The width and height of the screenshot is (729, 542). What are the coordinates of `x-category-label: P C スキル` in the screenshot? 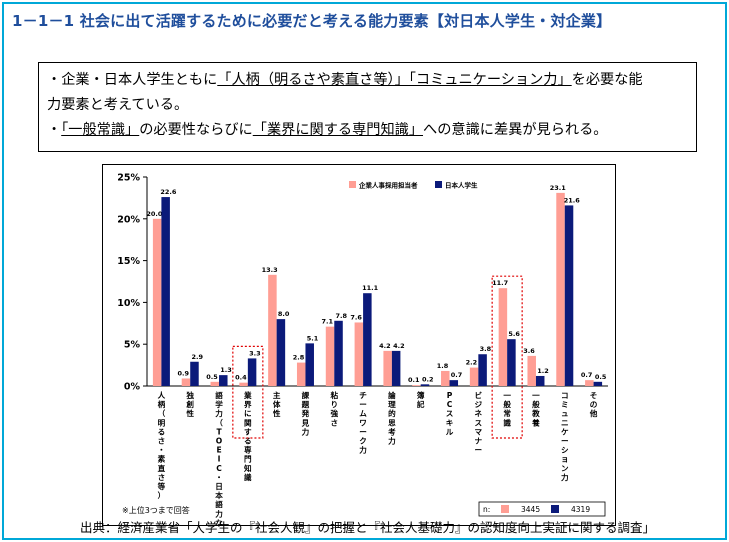 It's located at (450, 413).